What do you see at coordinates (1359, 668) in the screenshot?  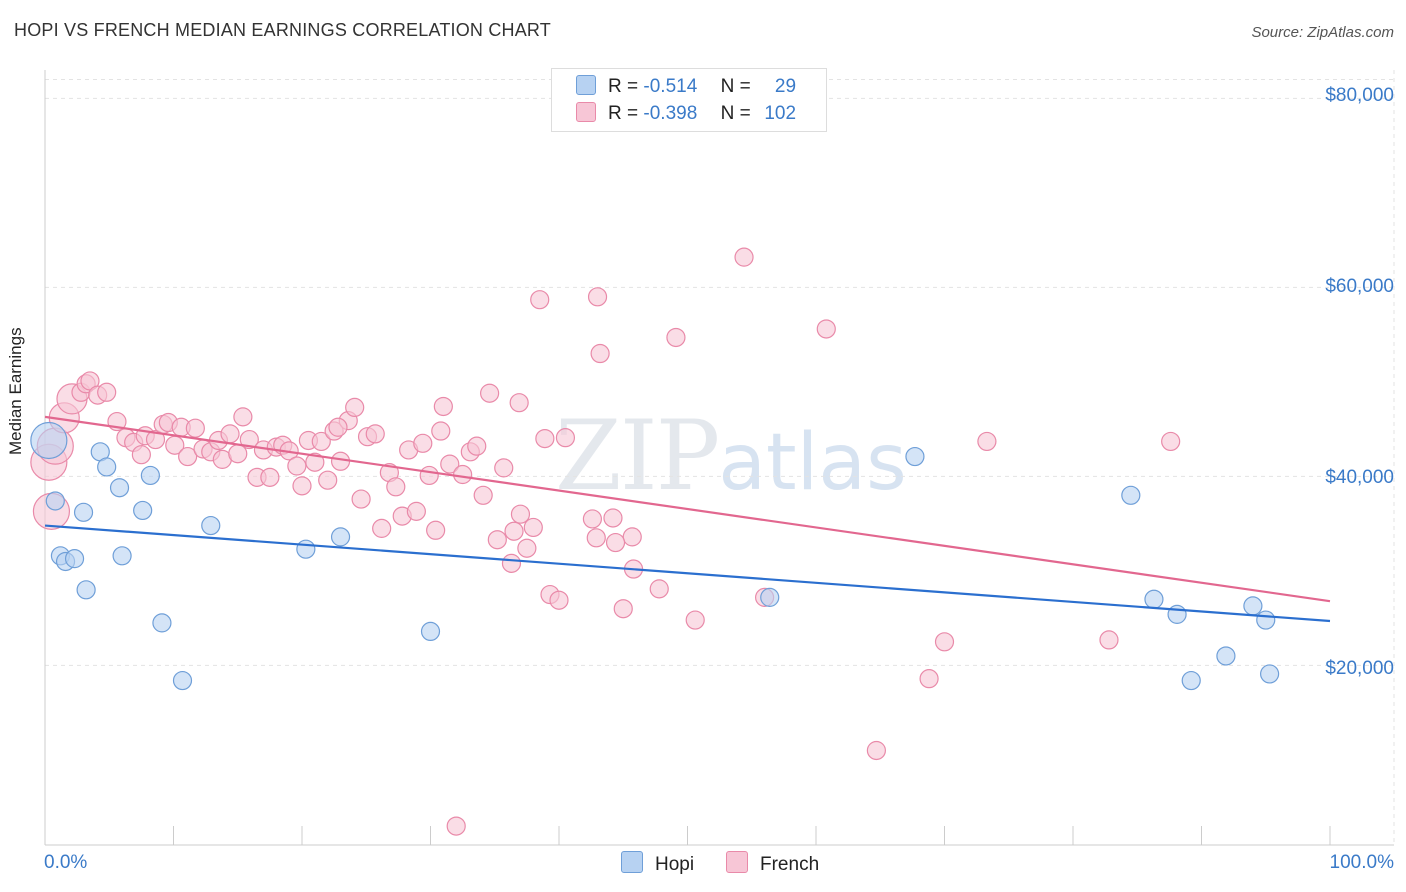 I see `y-tick-label-20000: $20,000` at bounding box center [1359, 668].